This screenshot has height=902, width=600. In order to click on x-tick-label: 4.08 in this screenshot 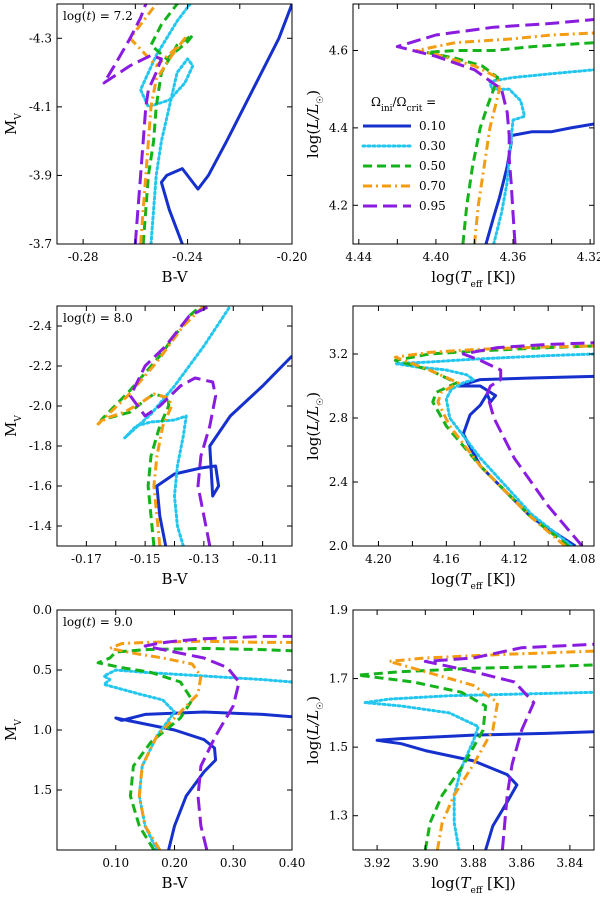, I will do `click(582, 559)`.